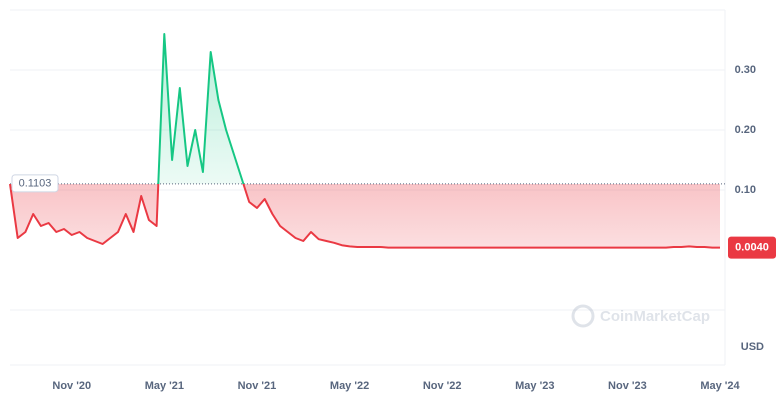  I want to click on x-tick-label: Nov '23, so click(627, 386).